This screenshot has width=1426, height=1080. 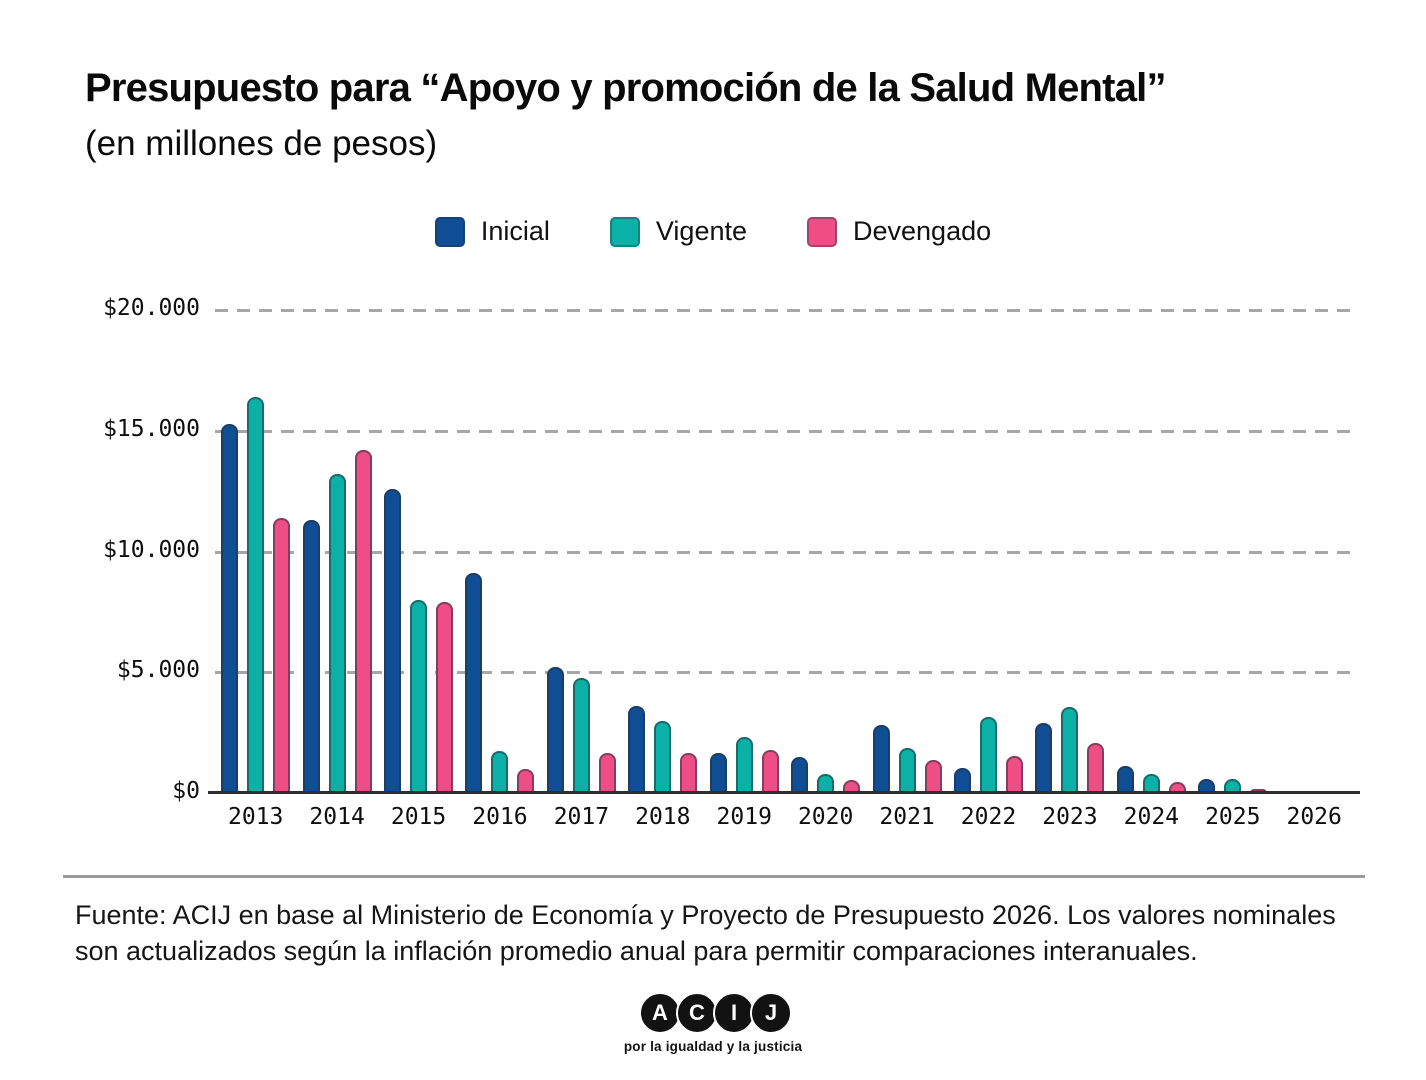 I want to click on x-tick-label-2017: 2017, so click(x=581, y=817).